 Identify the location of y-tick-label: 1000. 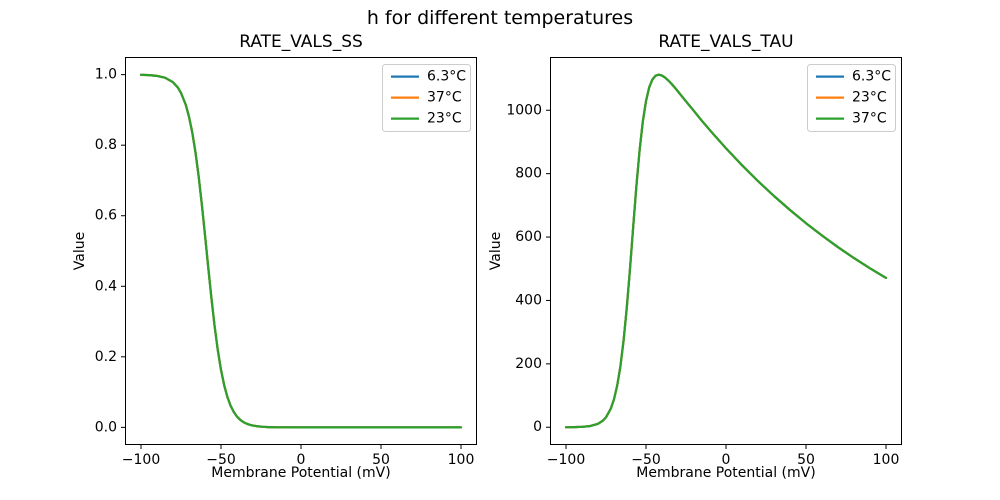
(524, 110).